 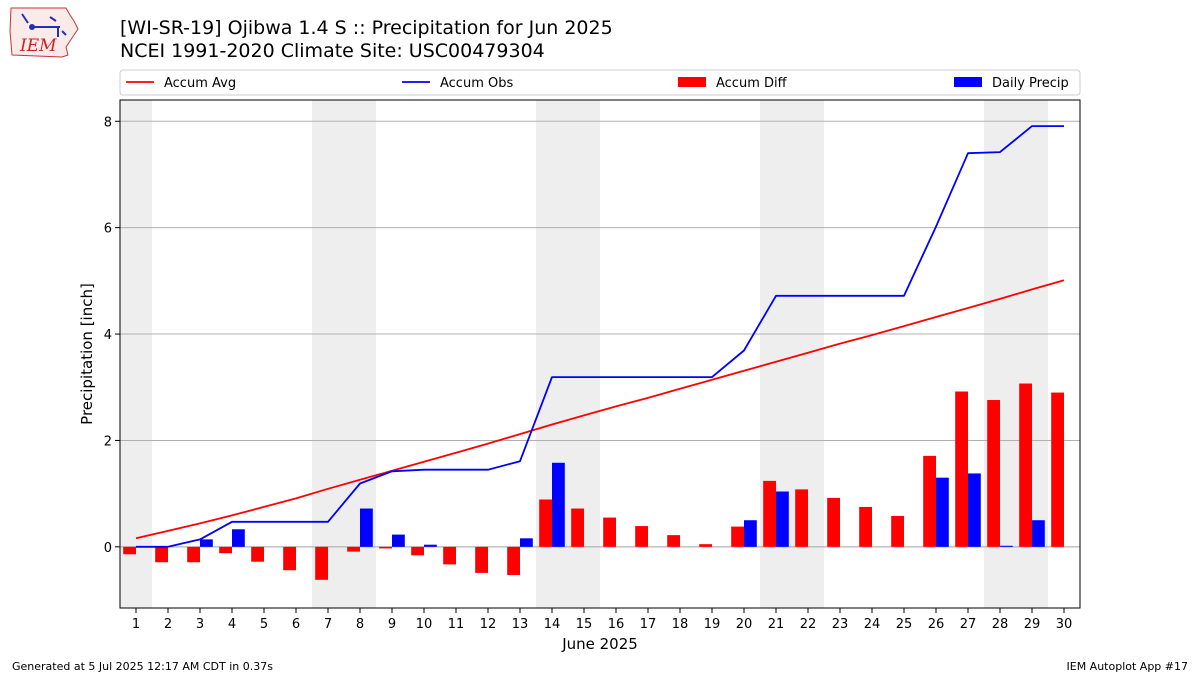 What do you see at coordinates (584, 624) in the screenshot?
I see `x-tick-label-15: 15` at bounding box center [584, 624].